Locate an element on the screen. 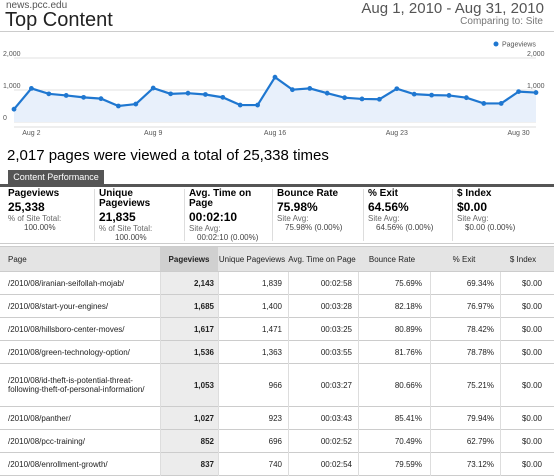  x-tick-label: Aug 9 is located at coordinates (153, 133).